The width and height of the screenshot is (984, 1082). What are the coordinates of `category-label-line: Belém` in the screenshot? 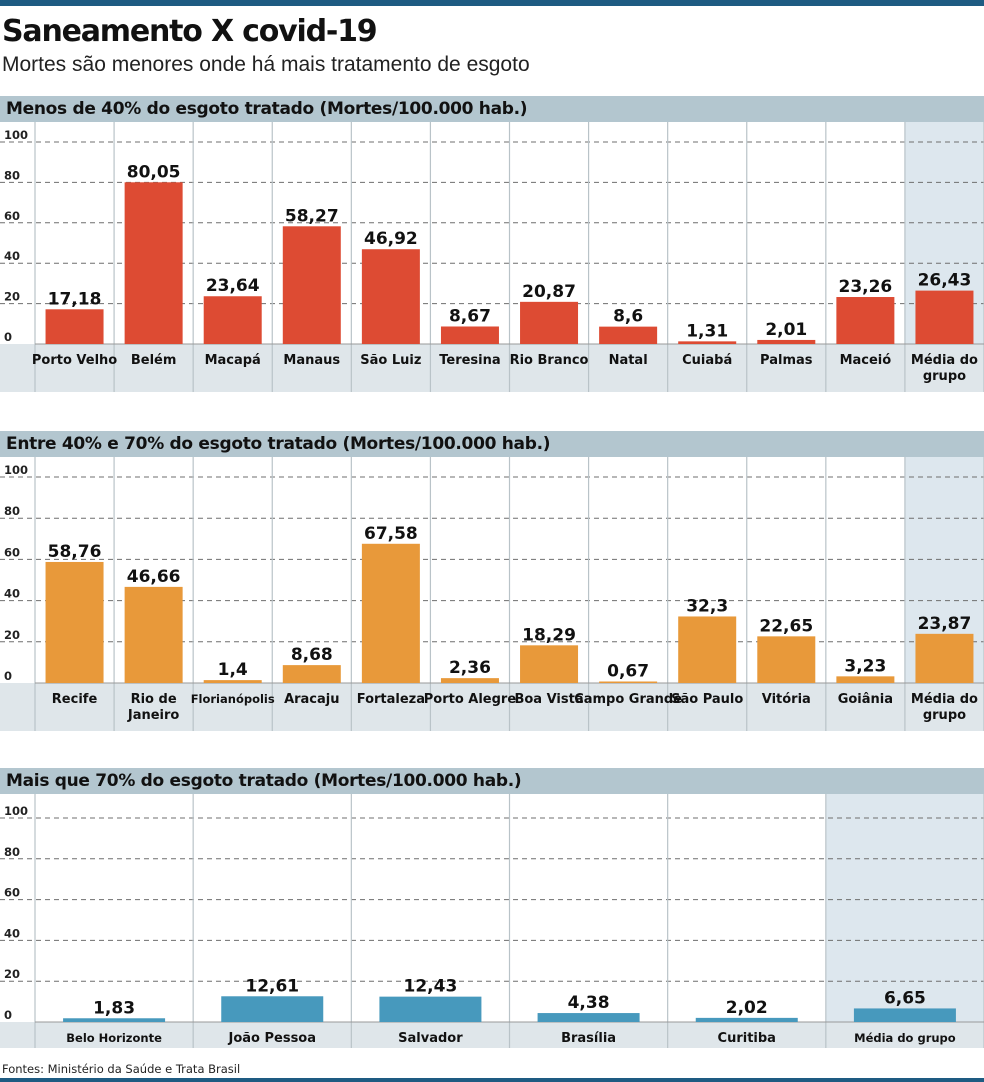 It's located at (154, 360).